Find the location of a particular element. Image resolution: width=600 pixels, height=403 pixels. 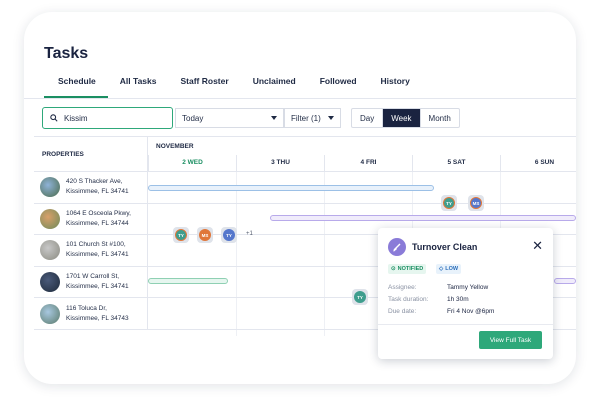

duration-value: 1h 30m is located at coordinates (458, 299).